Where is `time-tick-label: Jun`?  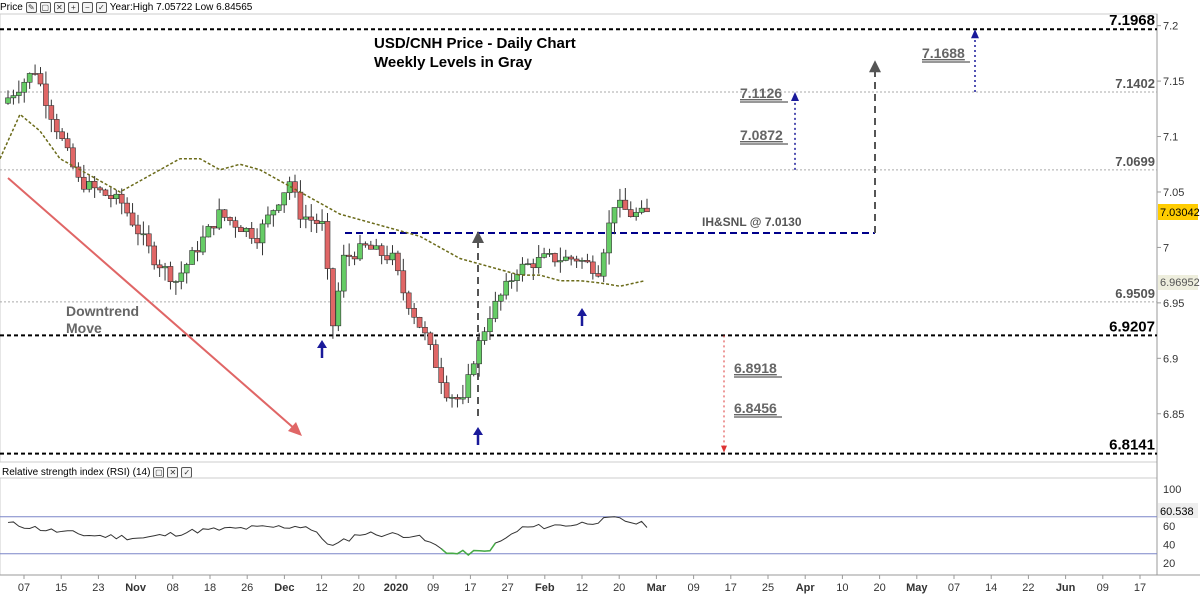
time-tick-label: Jun is located at coordinates (1066, 588).